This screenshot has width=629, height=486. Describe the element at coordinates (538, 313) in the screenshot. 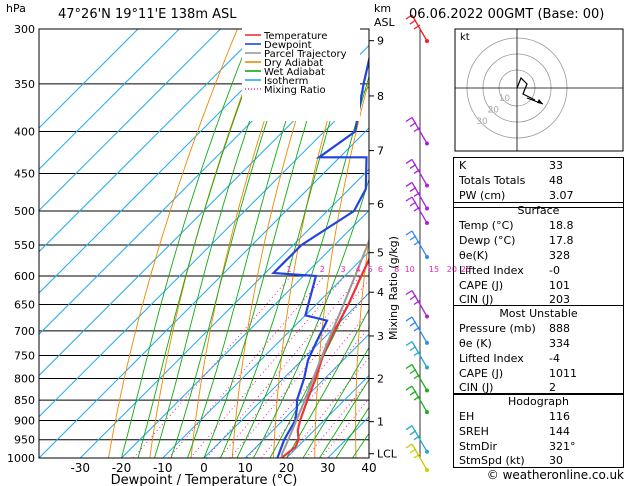

I see `most-unstable-title: Most Unstable` at that location.